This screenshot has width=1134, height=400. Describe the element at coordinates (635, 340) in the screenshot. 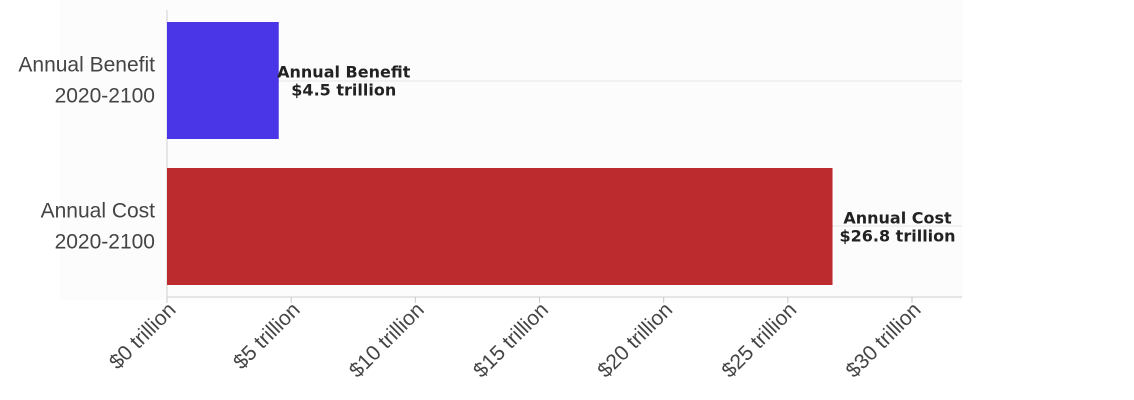

I see `x-tick-label: $20 trillion` at that location.